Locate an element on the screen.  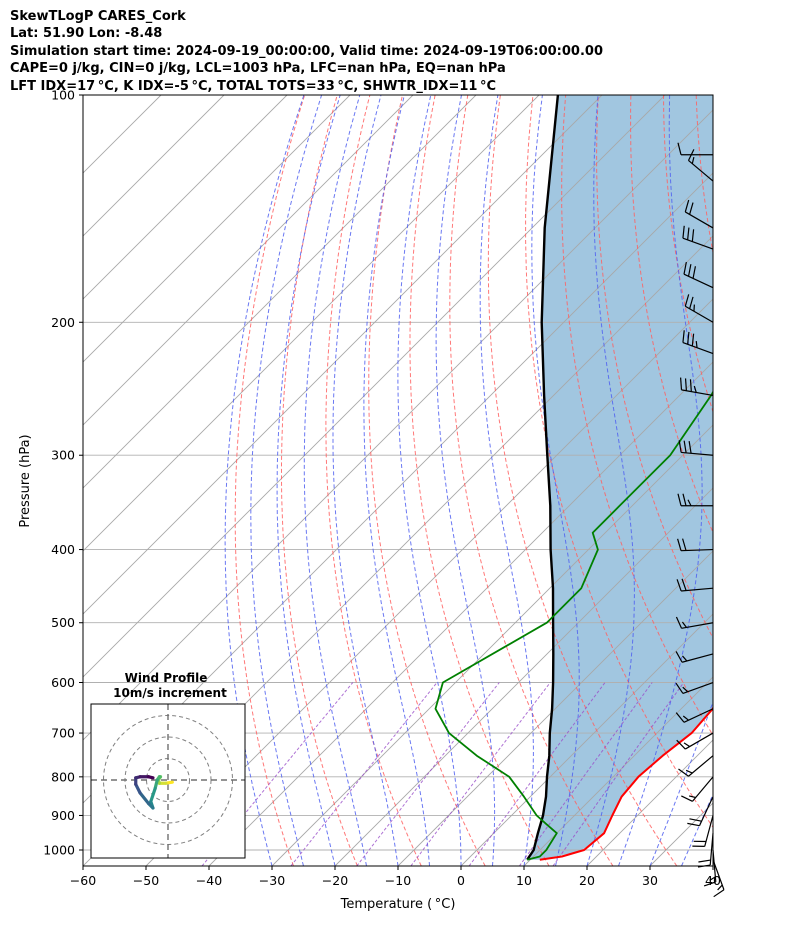
location-line: Lat: 51.90 Lon: -8.48 is located at coordinates (86, 34).